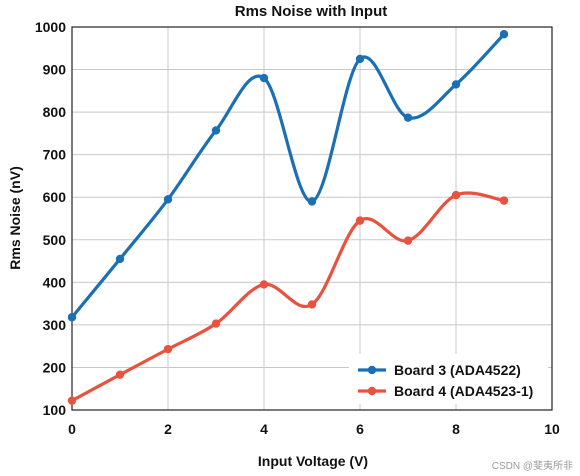  I want to click on x-tick-label: 10, so click(552, 429).